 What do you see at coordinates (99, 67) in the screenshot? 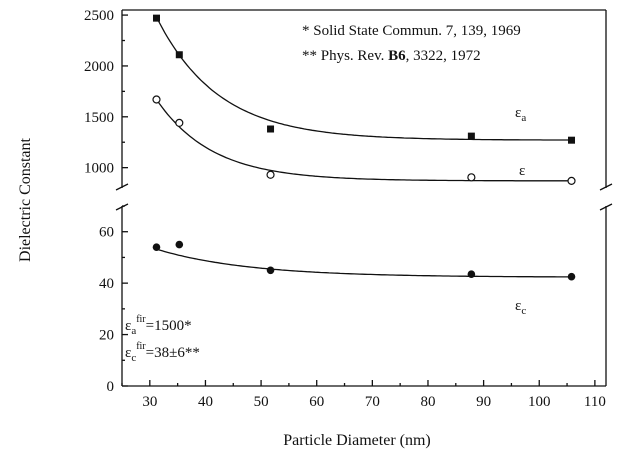
I see `y-tick-label: 2000` at bounding box center [99, 67].